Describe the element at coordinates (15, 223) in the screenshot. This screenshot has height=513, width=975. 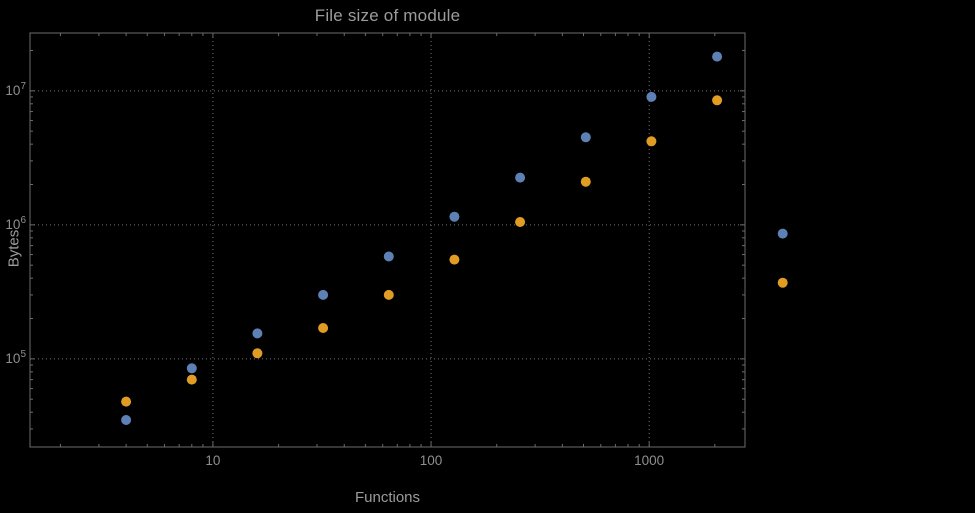
I see `y-tick-label: 10⁶` at that location.